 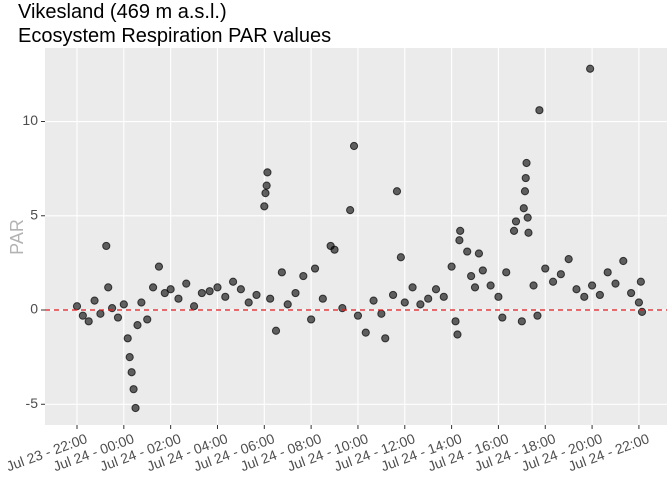 What do you see at coordinates (34, 214) in the screenshot?
I see `y-tick-label: 5` at bounding box center [34, 214].